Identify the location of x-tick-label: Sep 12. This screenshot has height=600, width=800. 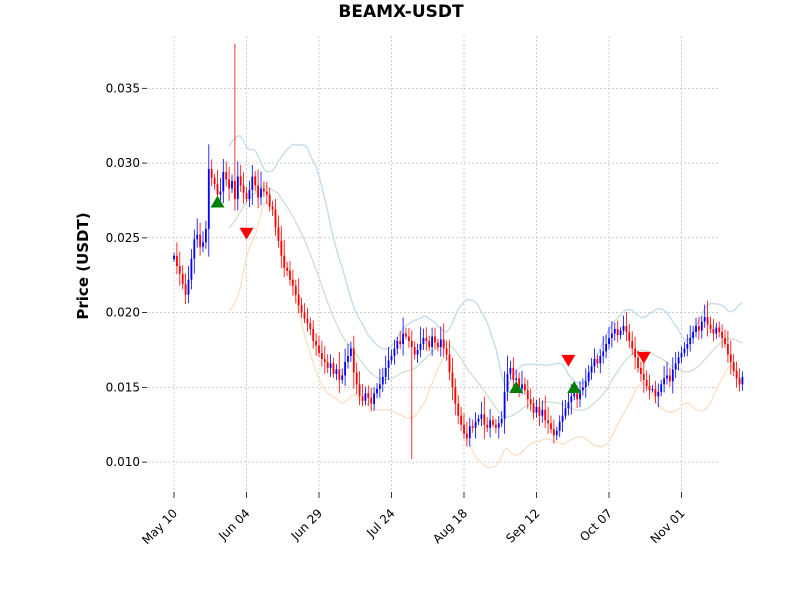
(522, 525).